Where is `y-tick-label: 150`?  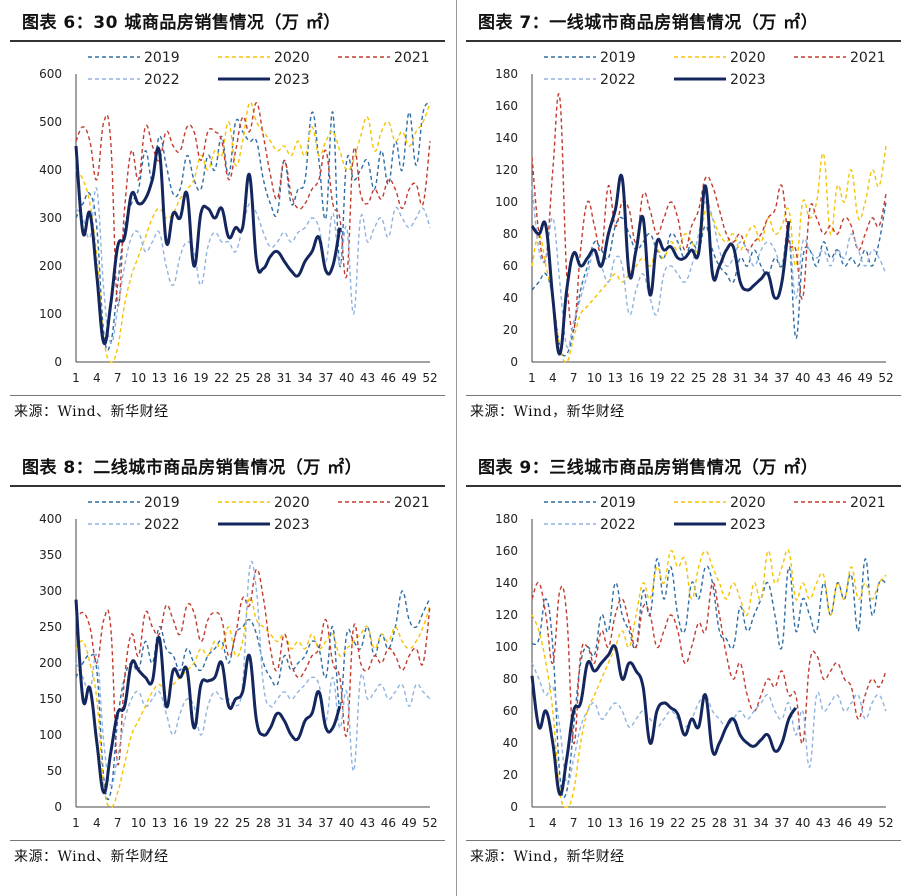 y-tick-label: 150 is located at coordinates (50, 699).